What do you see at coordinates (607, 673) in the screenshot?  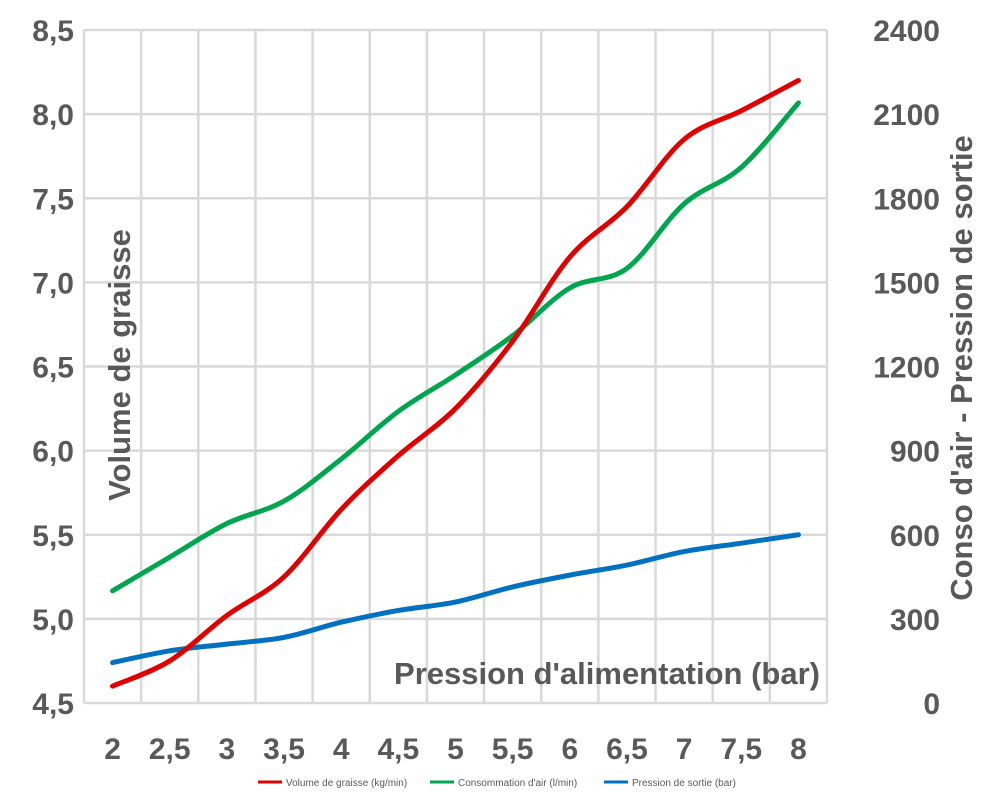 I see `x-axis-title: Pression d'alimentation (bar)` at bounding box center [607, 673].